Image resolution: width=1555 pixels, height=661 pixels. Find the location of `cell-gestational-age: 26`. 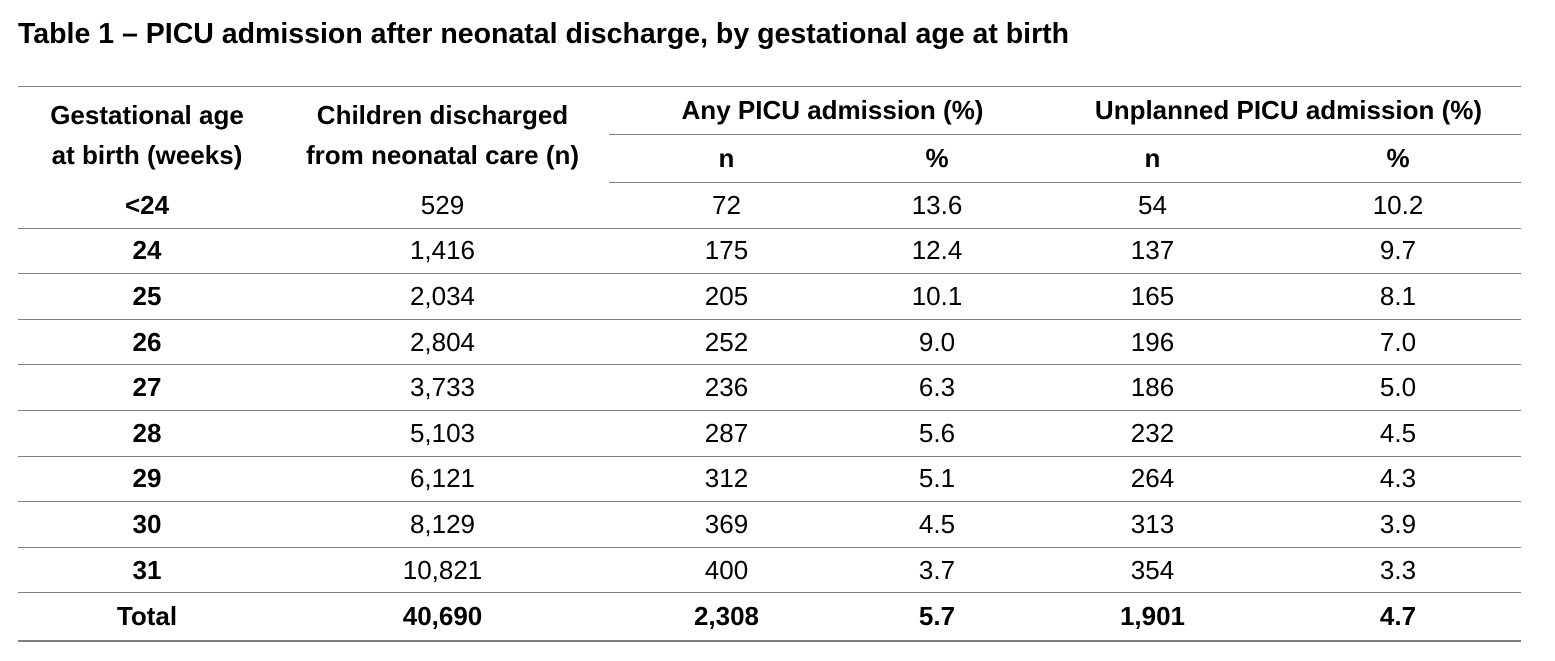

cell-gestational-age: 26 is located at coordinates (147, 342).